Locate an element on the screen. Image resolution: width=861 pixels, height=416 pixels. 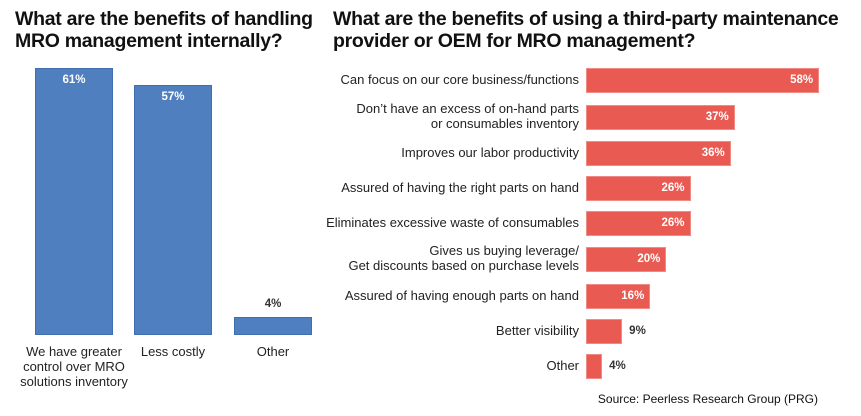
data-label: 16% is located at coordinates (633, 295).